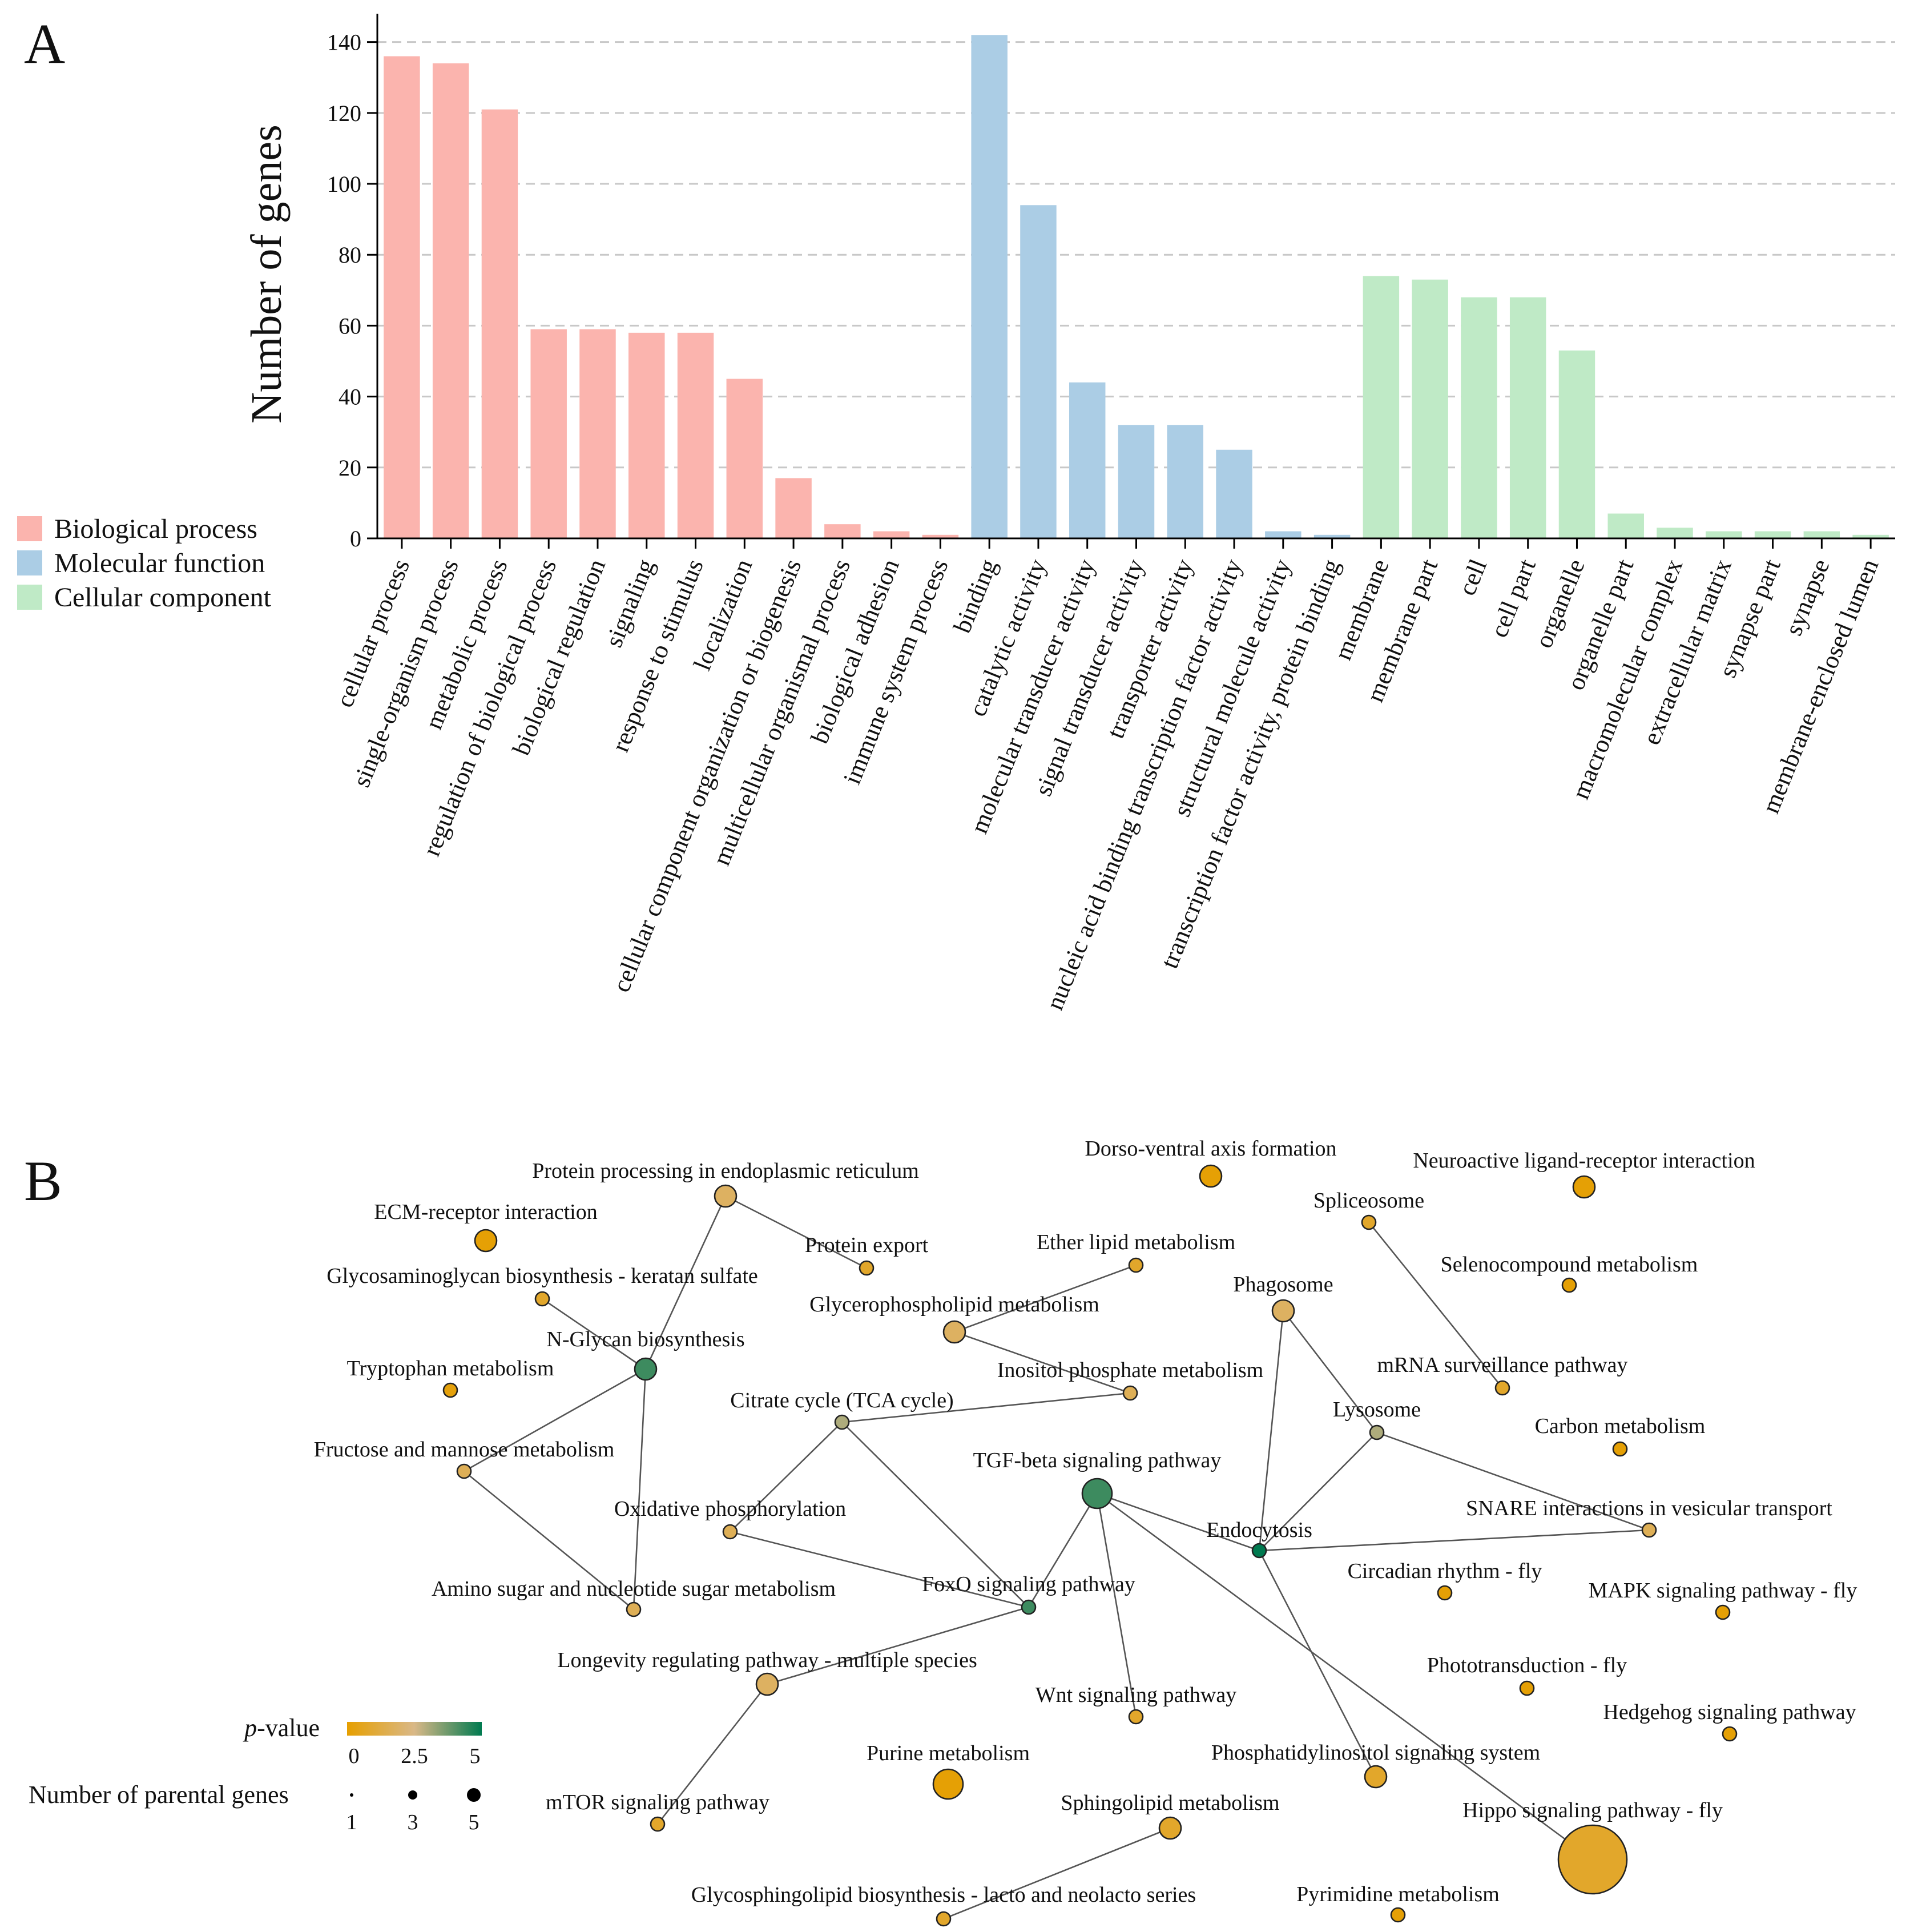  Describe the element at coordinates (1130, 1393) in the screenshot. I see `node-ino` at that location.